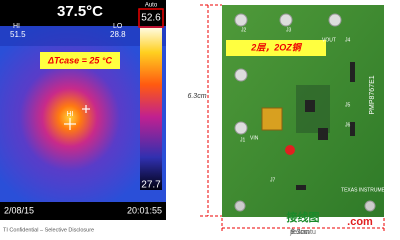 Image resolution: width=400 pixels, height=240 pixels. I want to click on footer: TI Confidential – Selective Disclosure, so click(48, 230).